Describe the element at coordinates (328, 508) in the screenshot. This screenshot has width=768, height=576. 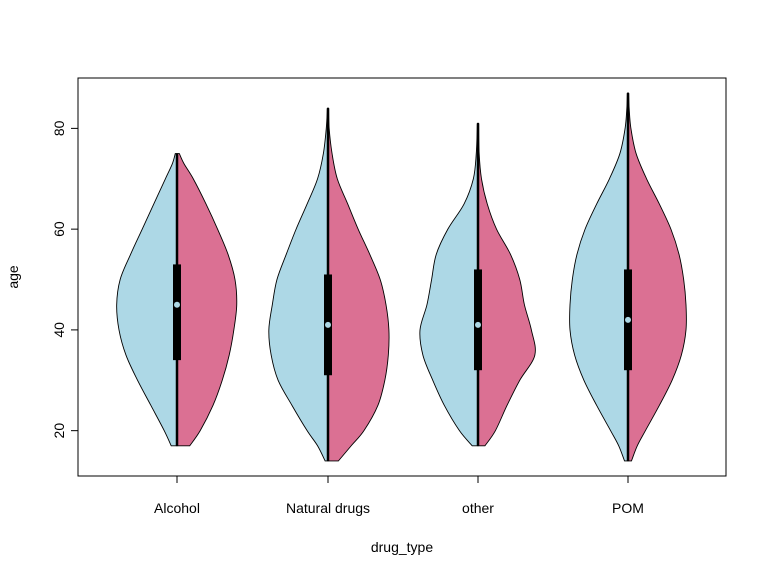
I see `x-tick-label: Natural drugs` at that location.